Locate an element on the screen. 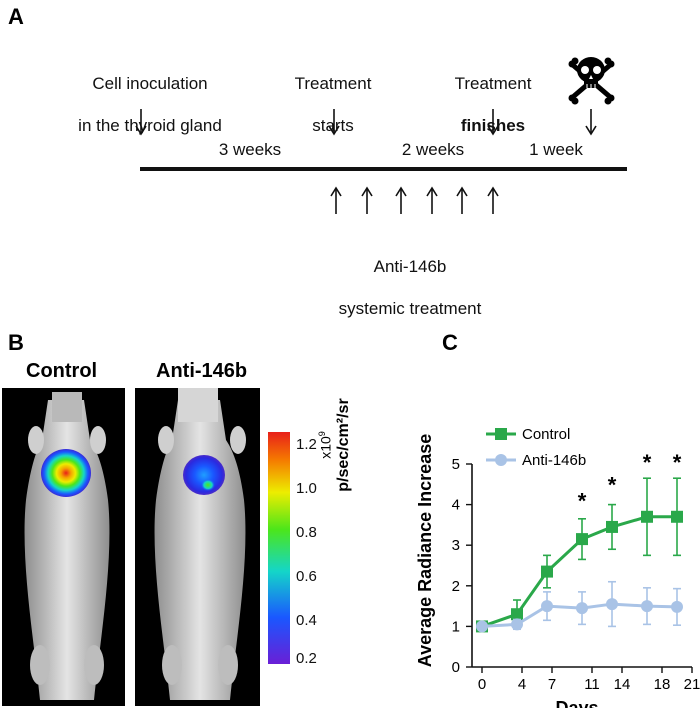 The image size is (700, 708). colorbar-tick: 0.6 is located at coordinates (306, 576).